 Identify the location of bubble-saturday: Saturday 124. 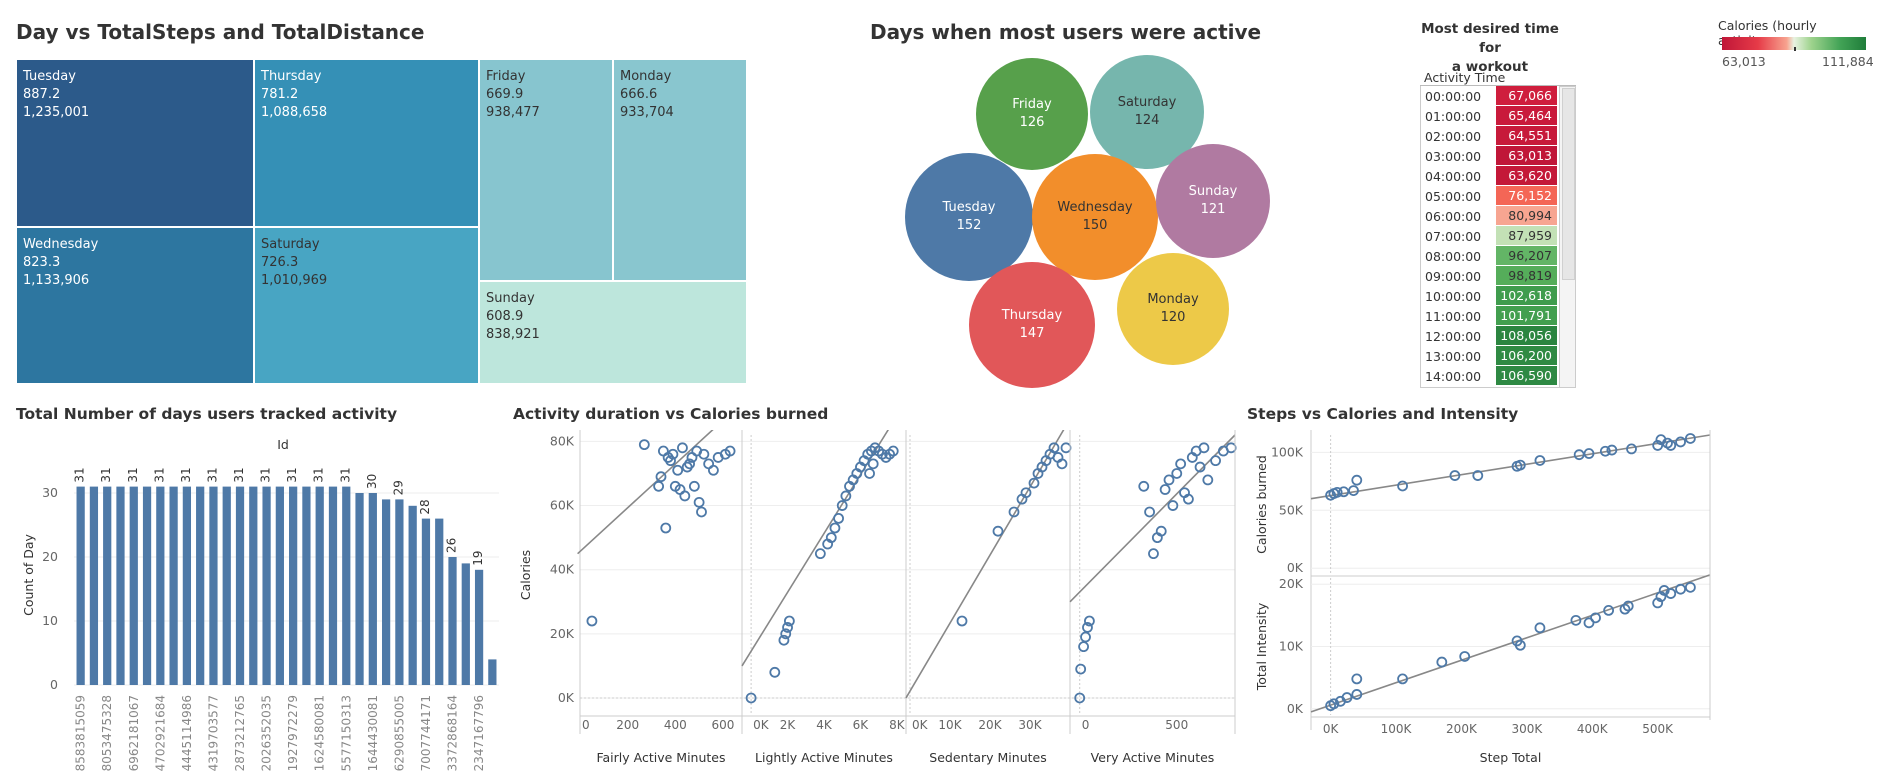
(1147, 112).